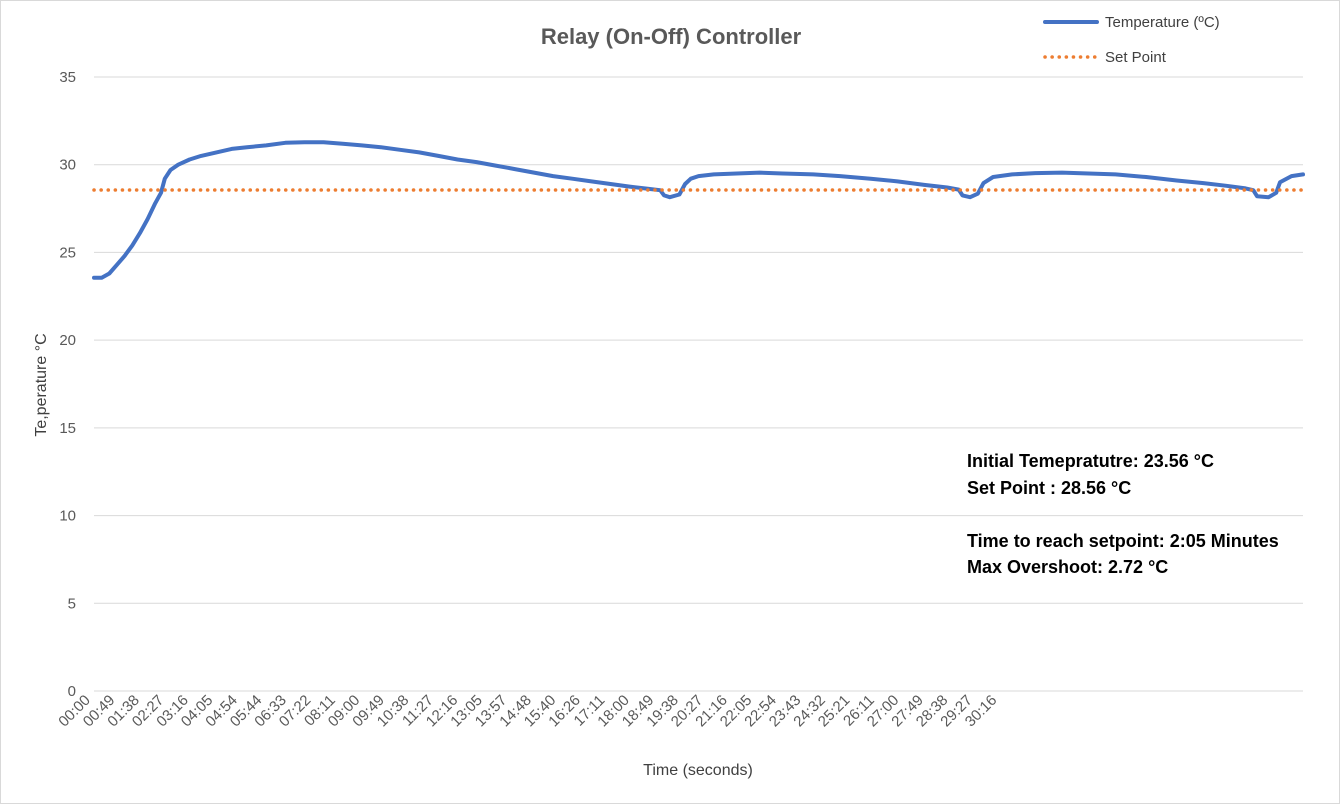 This screenshot has width=1340, height=808. Describe the element at coordinates (1090, 461) in the screenshot. I see `annotation-initial-temperature: Initial Temepratutre: 23.56 °C` at that location.